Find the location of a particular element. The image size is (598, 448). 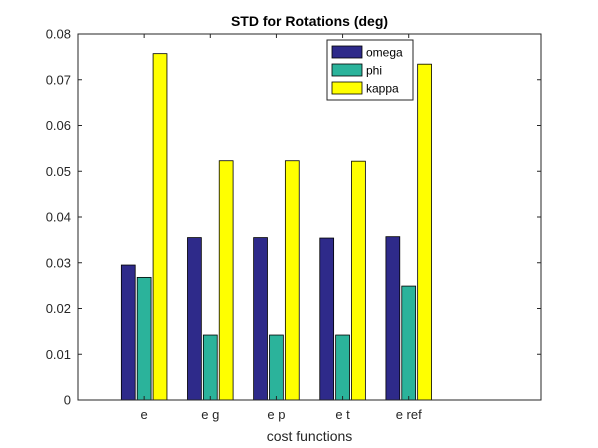

y-tick-label: 0.08 is located at coordinates (58, 34).